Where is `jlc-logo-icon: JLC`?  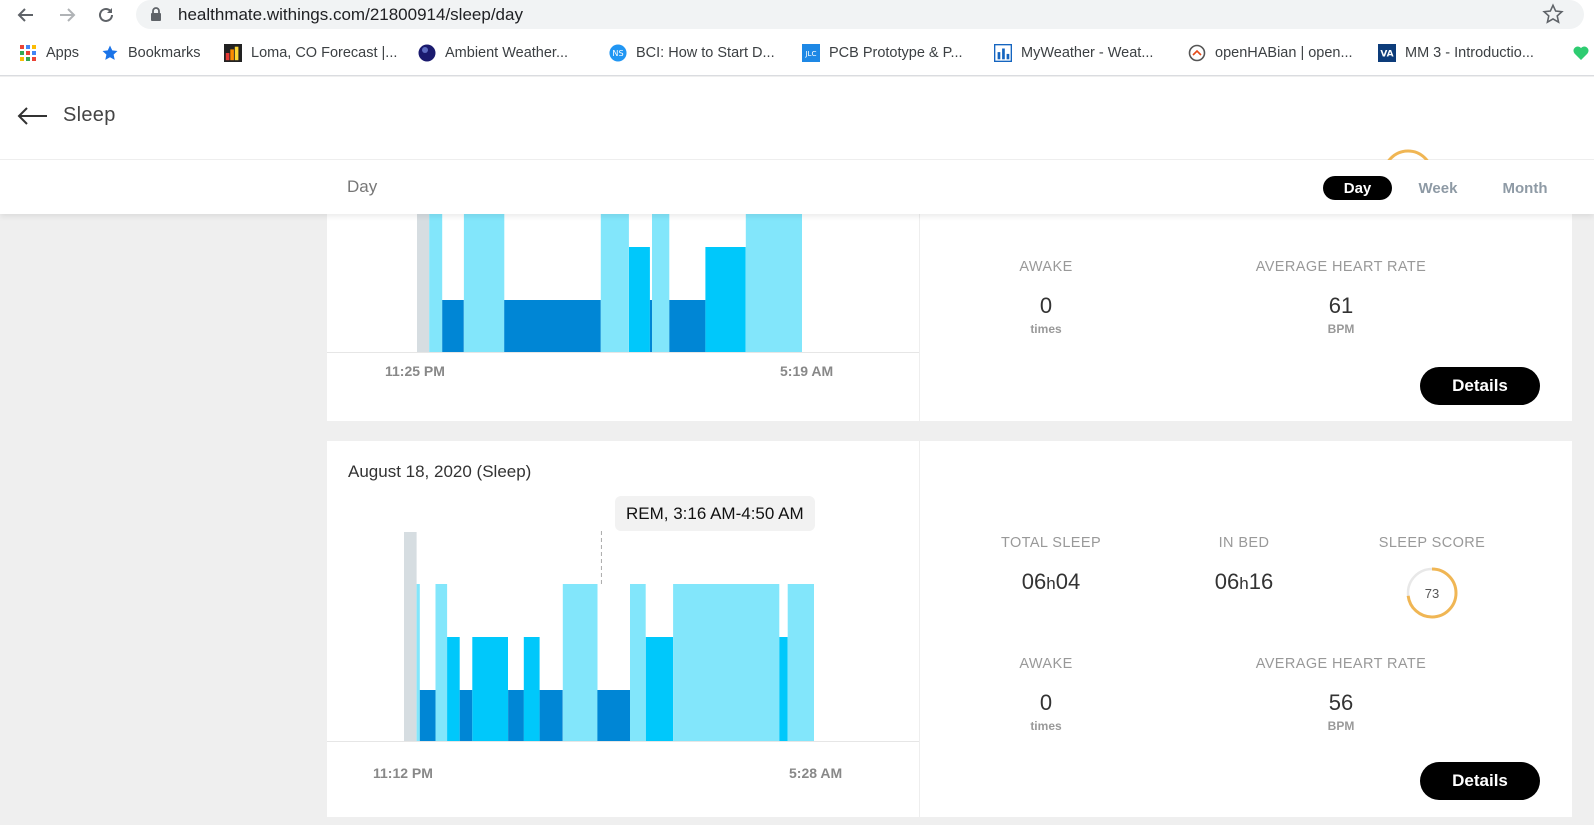
jlc-logo-icon: JLC is located at coordinates (811, 53).